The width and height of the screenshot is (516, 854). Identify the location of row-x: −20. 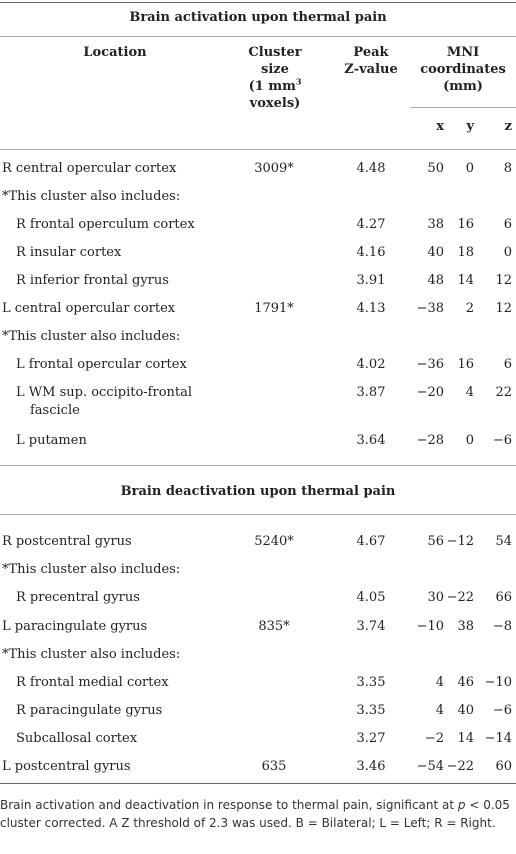
(430, 392).